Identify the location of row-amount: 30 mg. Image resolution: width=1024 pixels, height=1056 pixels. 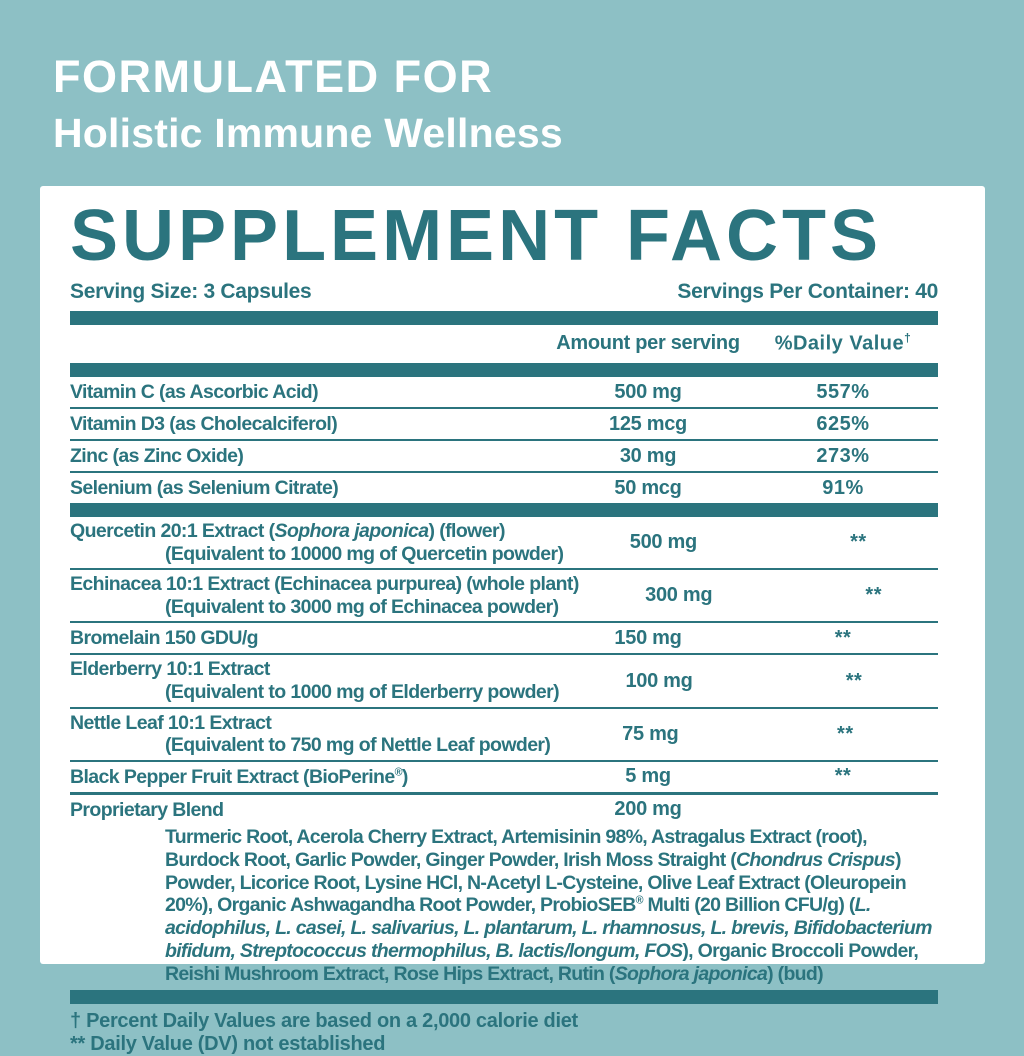
(648, 455).